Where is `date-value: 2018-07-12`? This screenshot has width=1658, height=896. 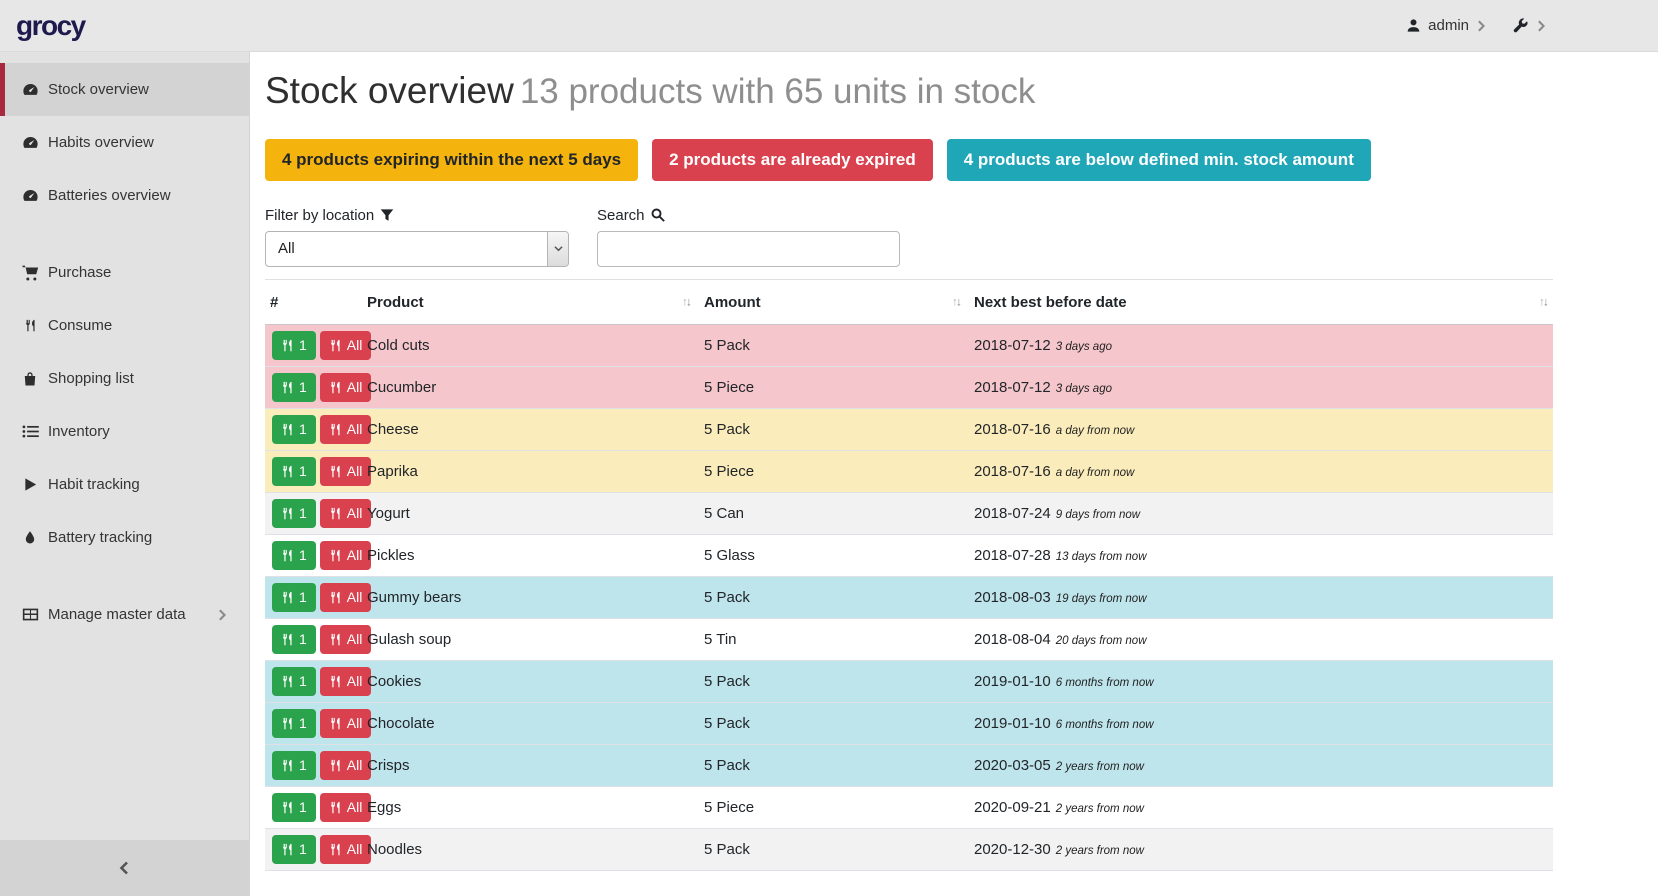 date-value: 2018-07-12 is located at coordinates (1012, 345).